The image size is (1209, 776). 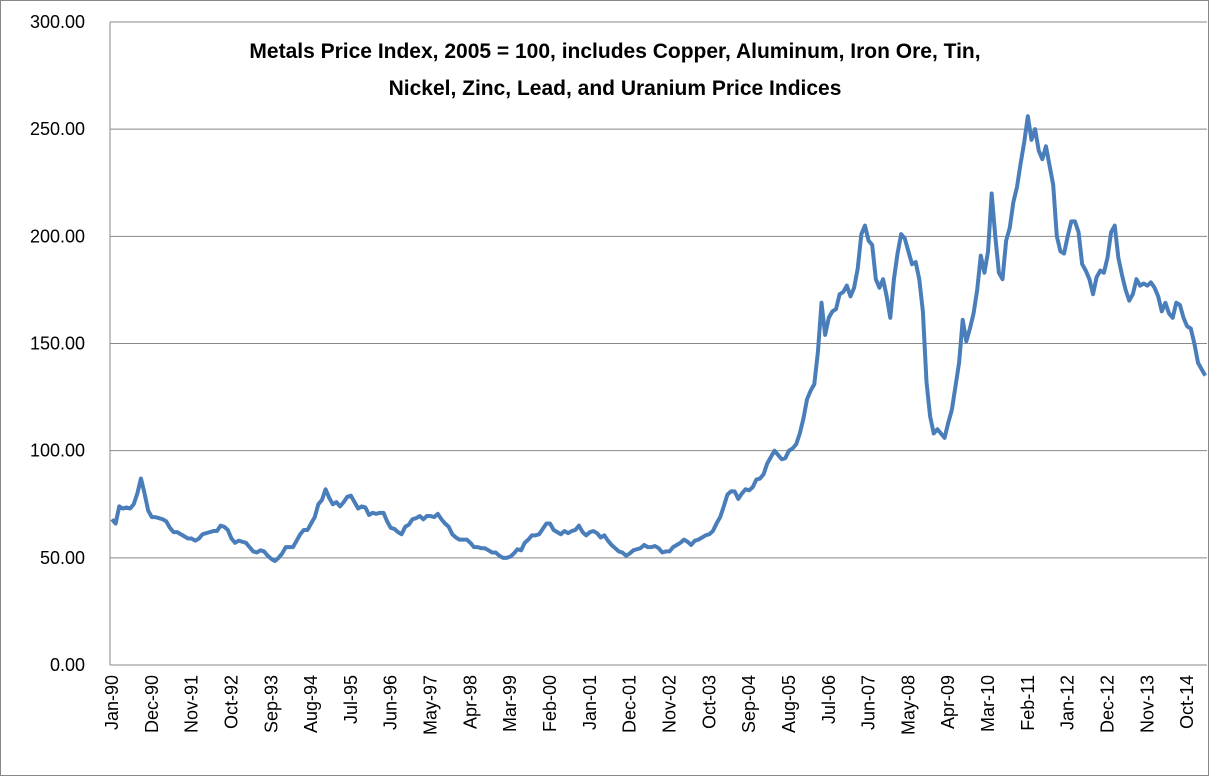 I want to click on y-tick-label: 100.00, so click(x=57, y=451).